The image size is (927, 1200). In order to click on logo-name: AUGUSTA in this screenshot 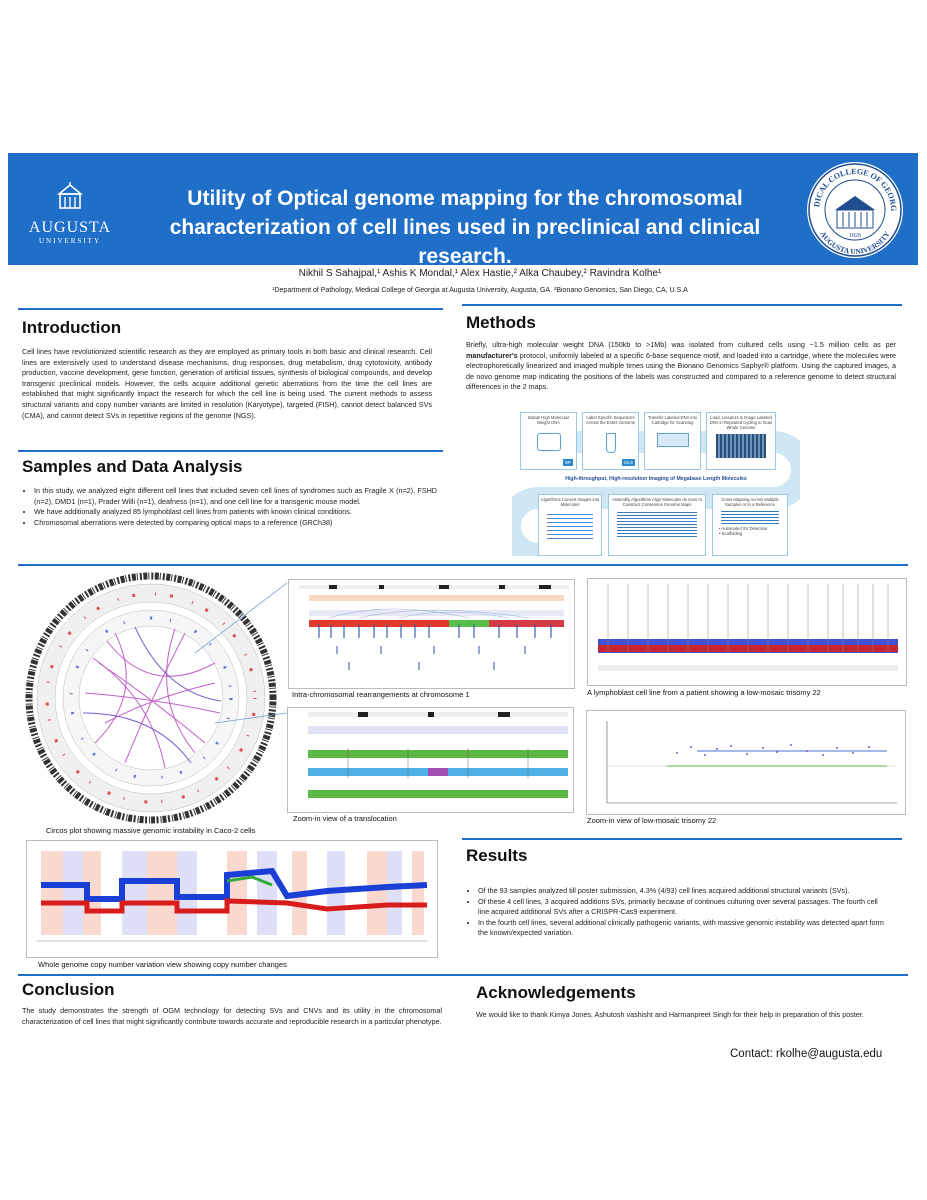, I will do `click(70, 227)`.